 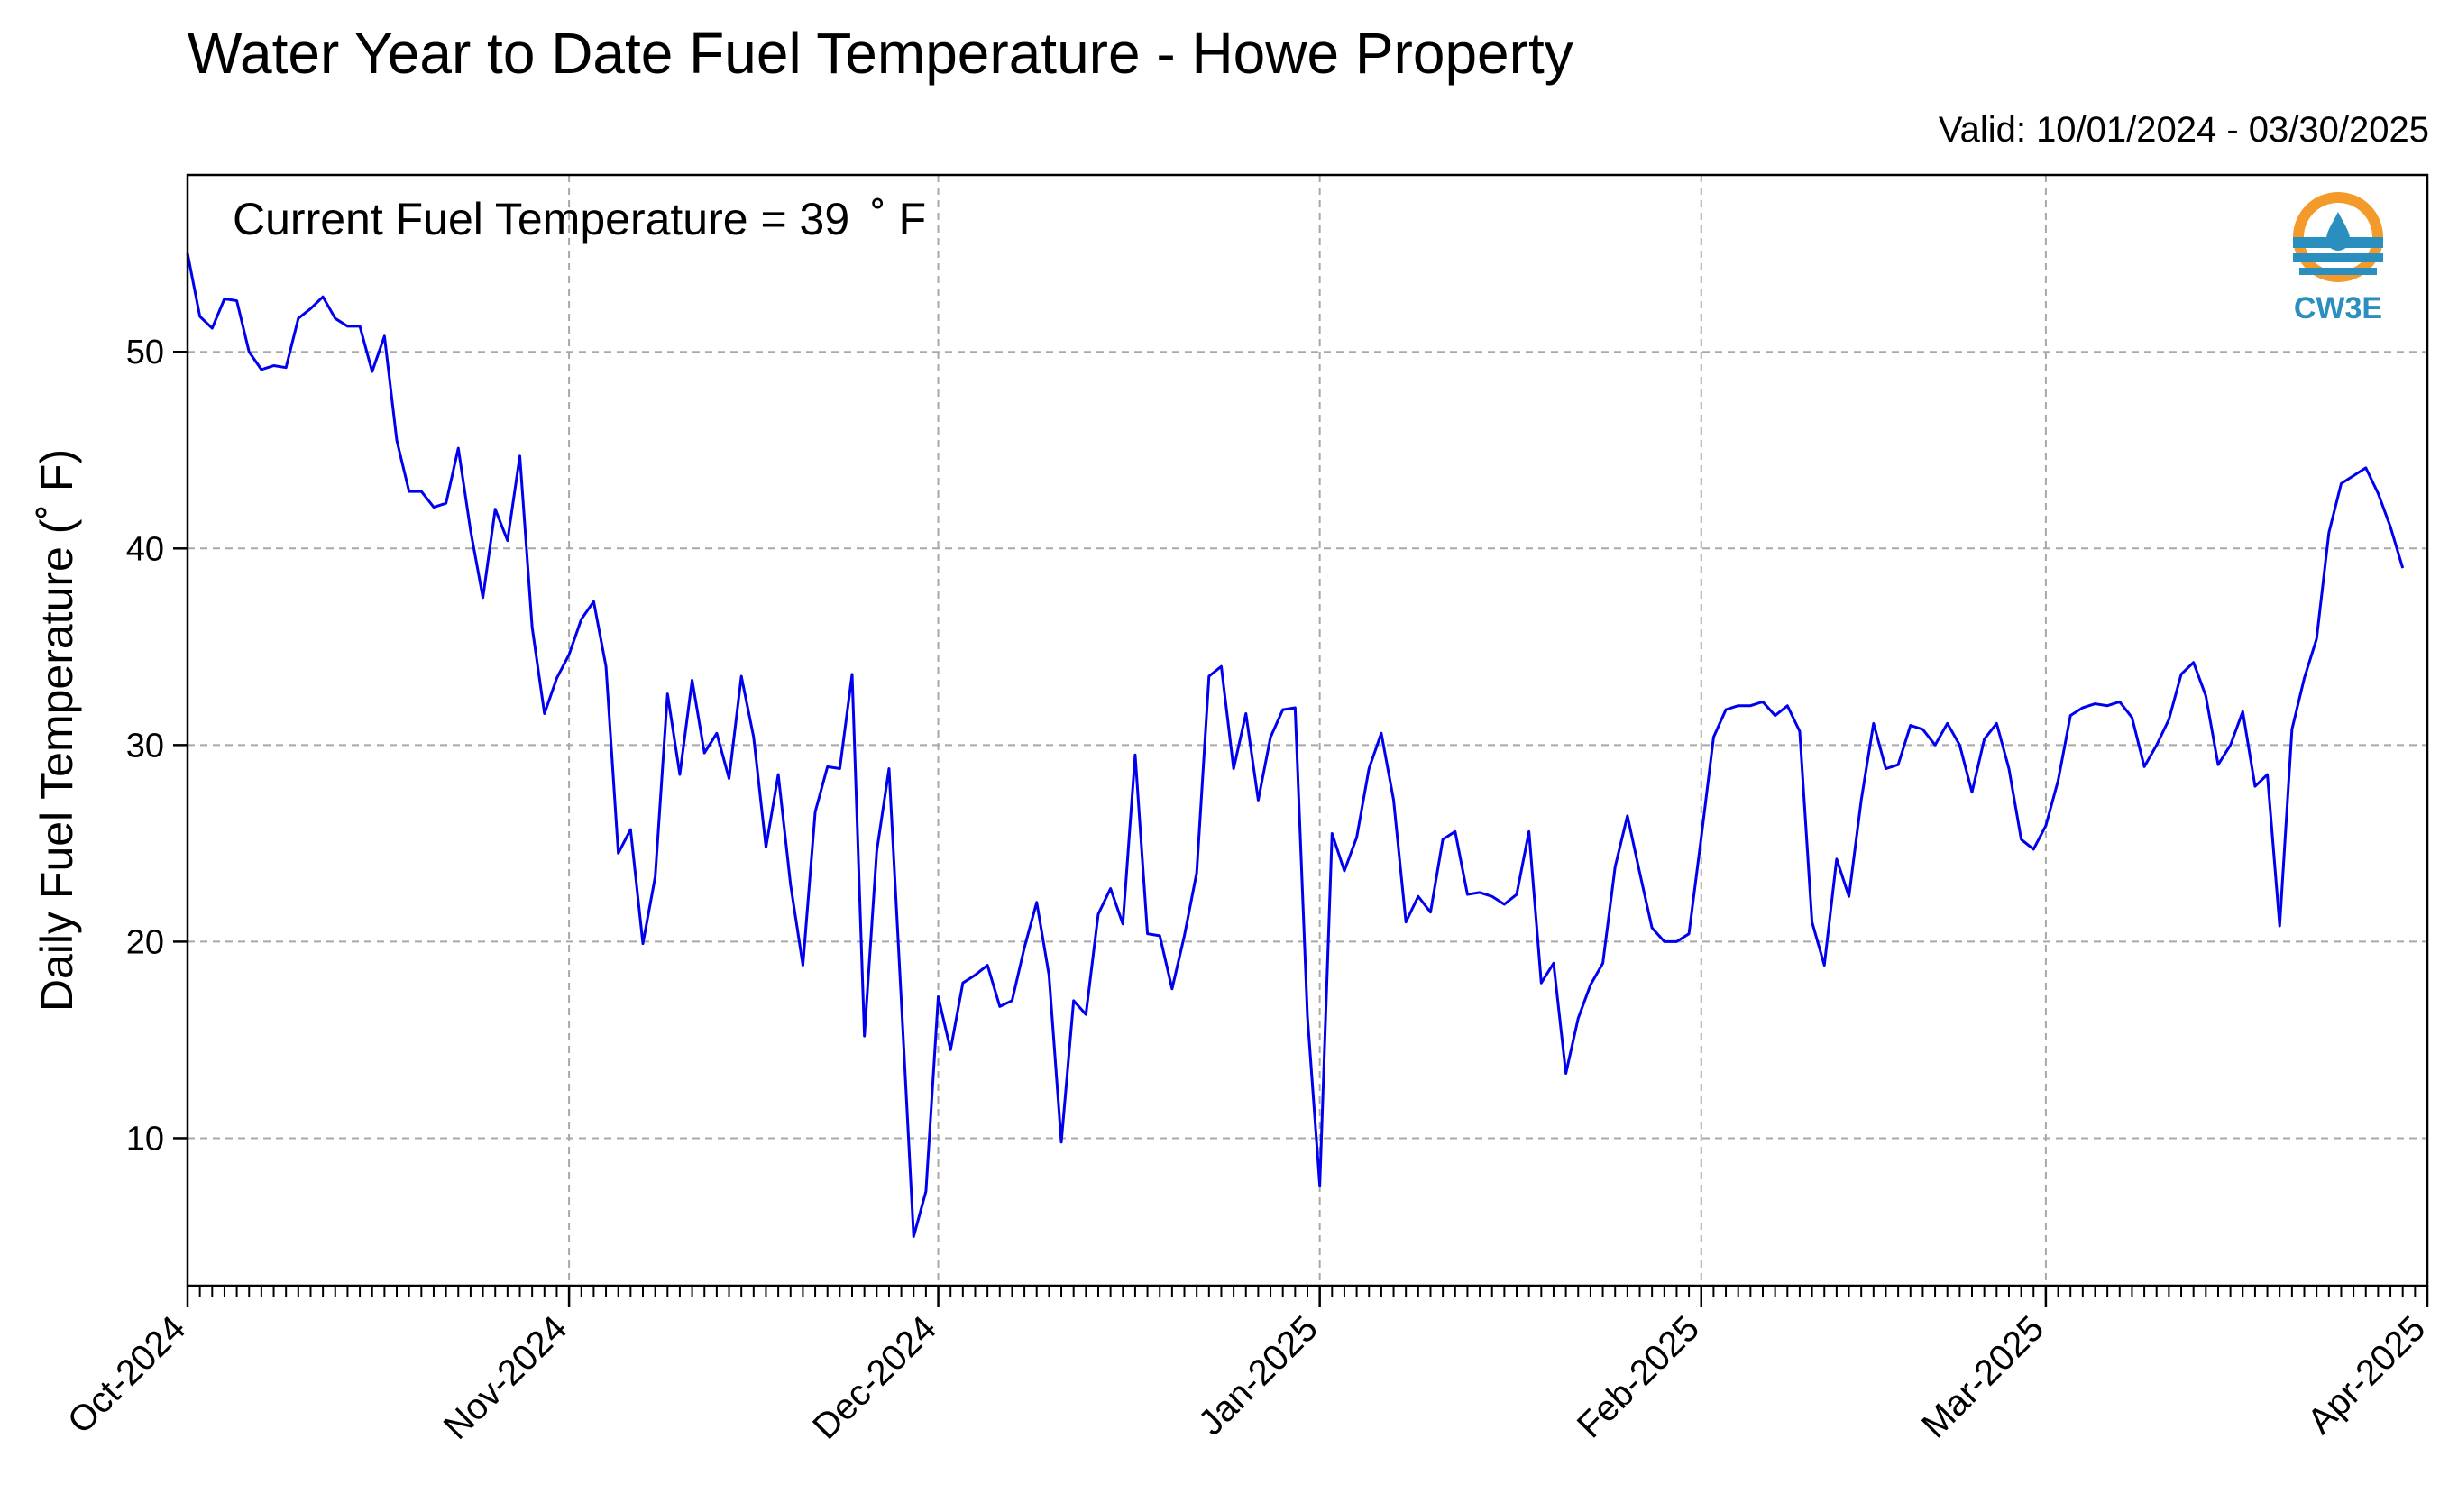 What do you see at coordinates (579, 219) in the screenshot?
I see `current-fuel-temperature: Current Fuel Temperature = 39 ˚ F` at bounding box center [579, 219].